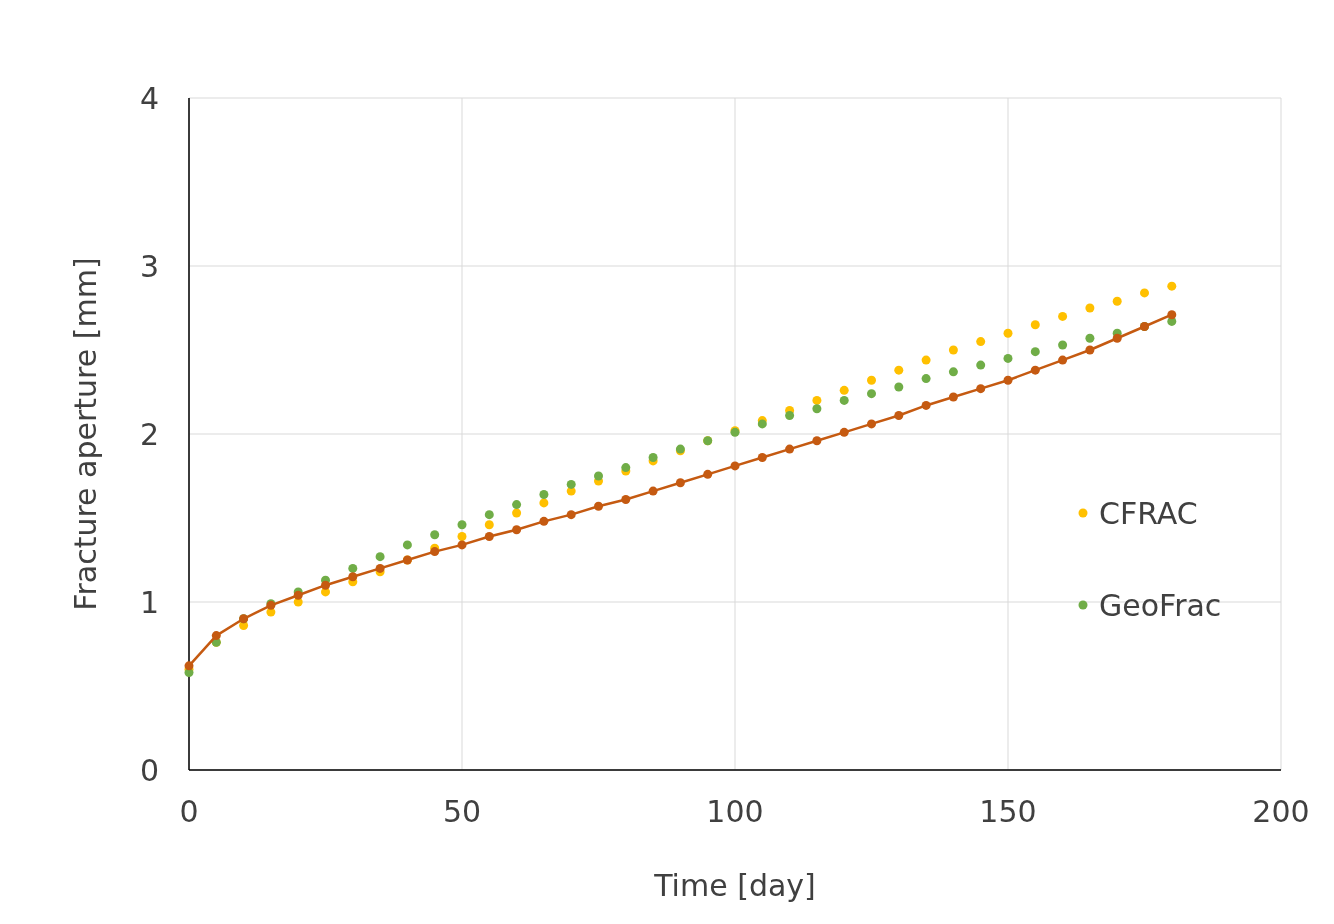 The height and width of the screenshot is (924, 1334). I want to click on y-tick-label: 4, so click(149, 98).